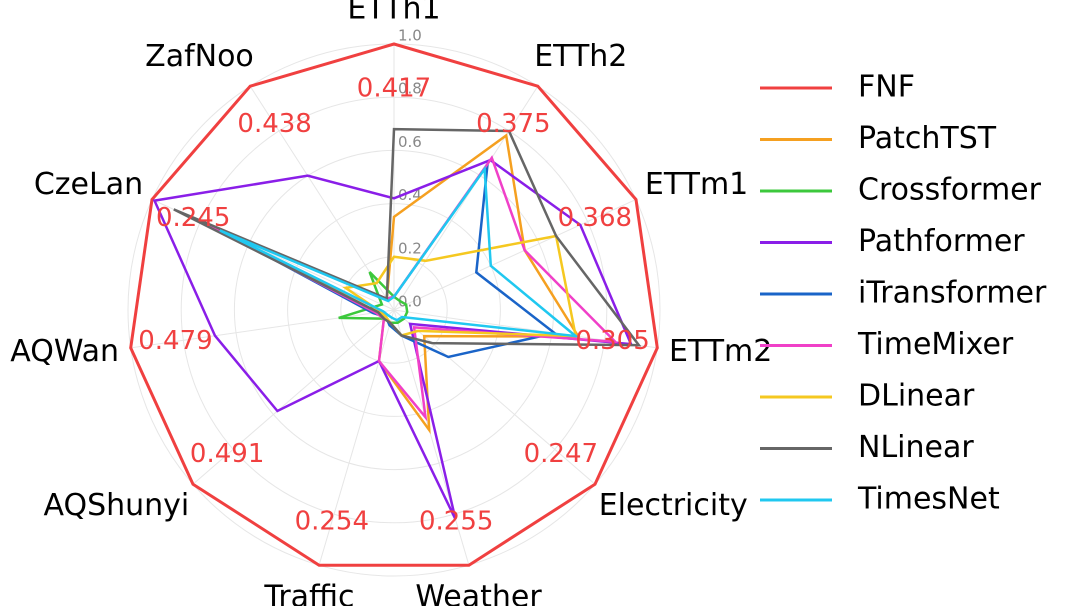  What do you see at coordinates (64, 351) in the screenshot?
I see `axis-label: AQWan` at bounding box center [64, 351].